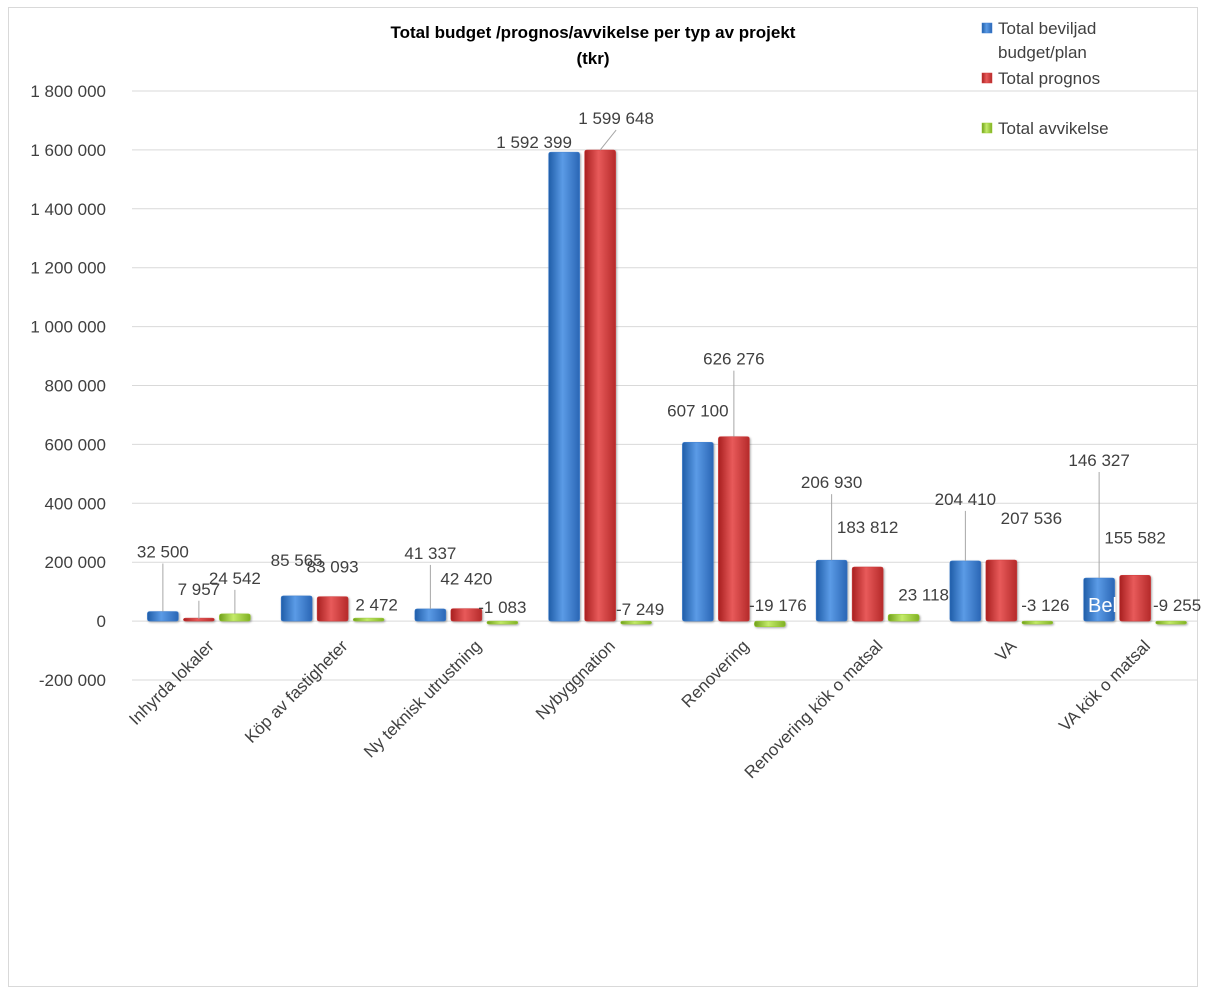  What do you see at coordinates (592, 58) in the screenshot?
I see `chart-title-line: (tkr)` at bounding box center [592, 58].